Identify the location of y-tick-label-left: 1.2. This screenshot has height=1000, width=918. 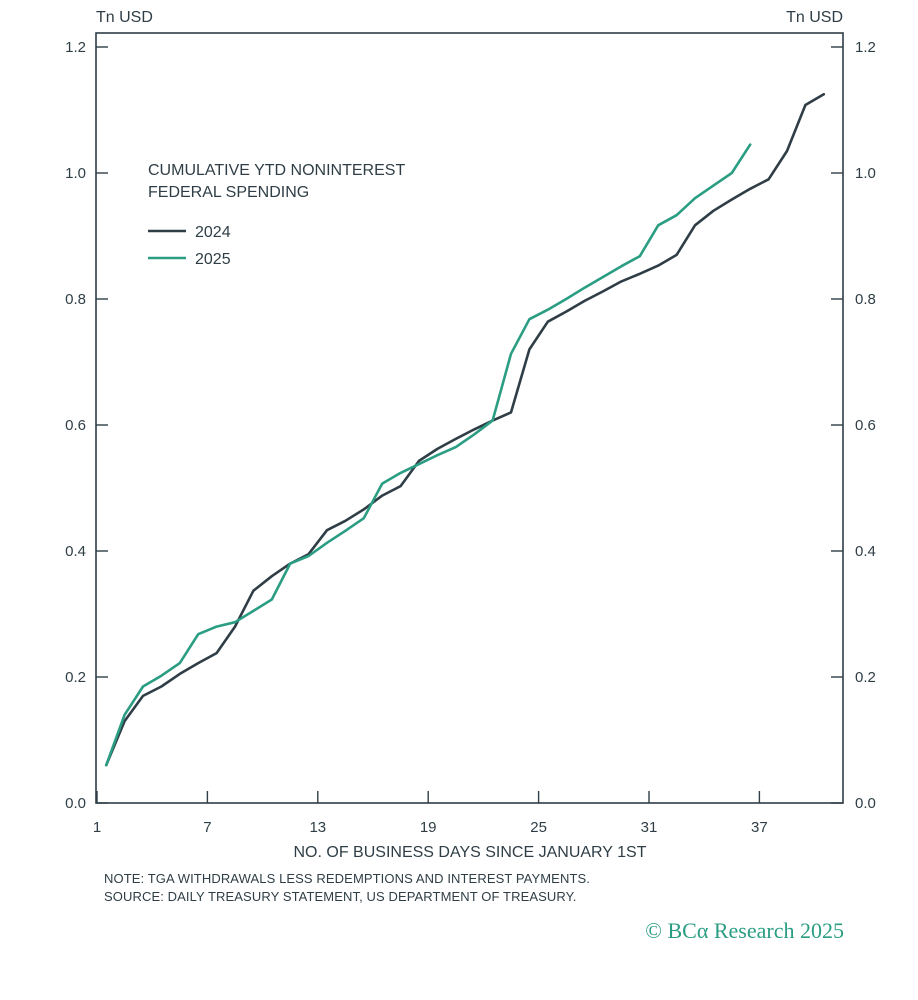
(75, 47).